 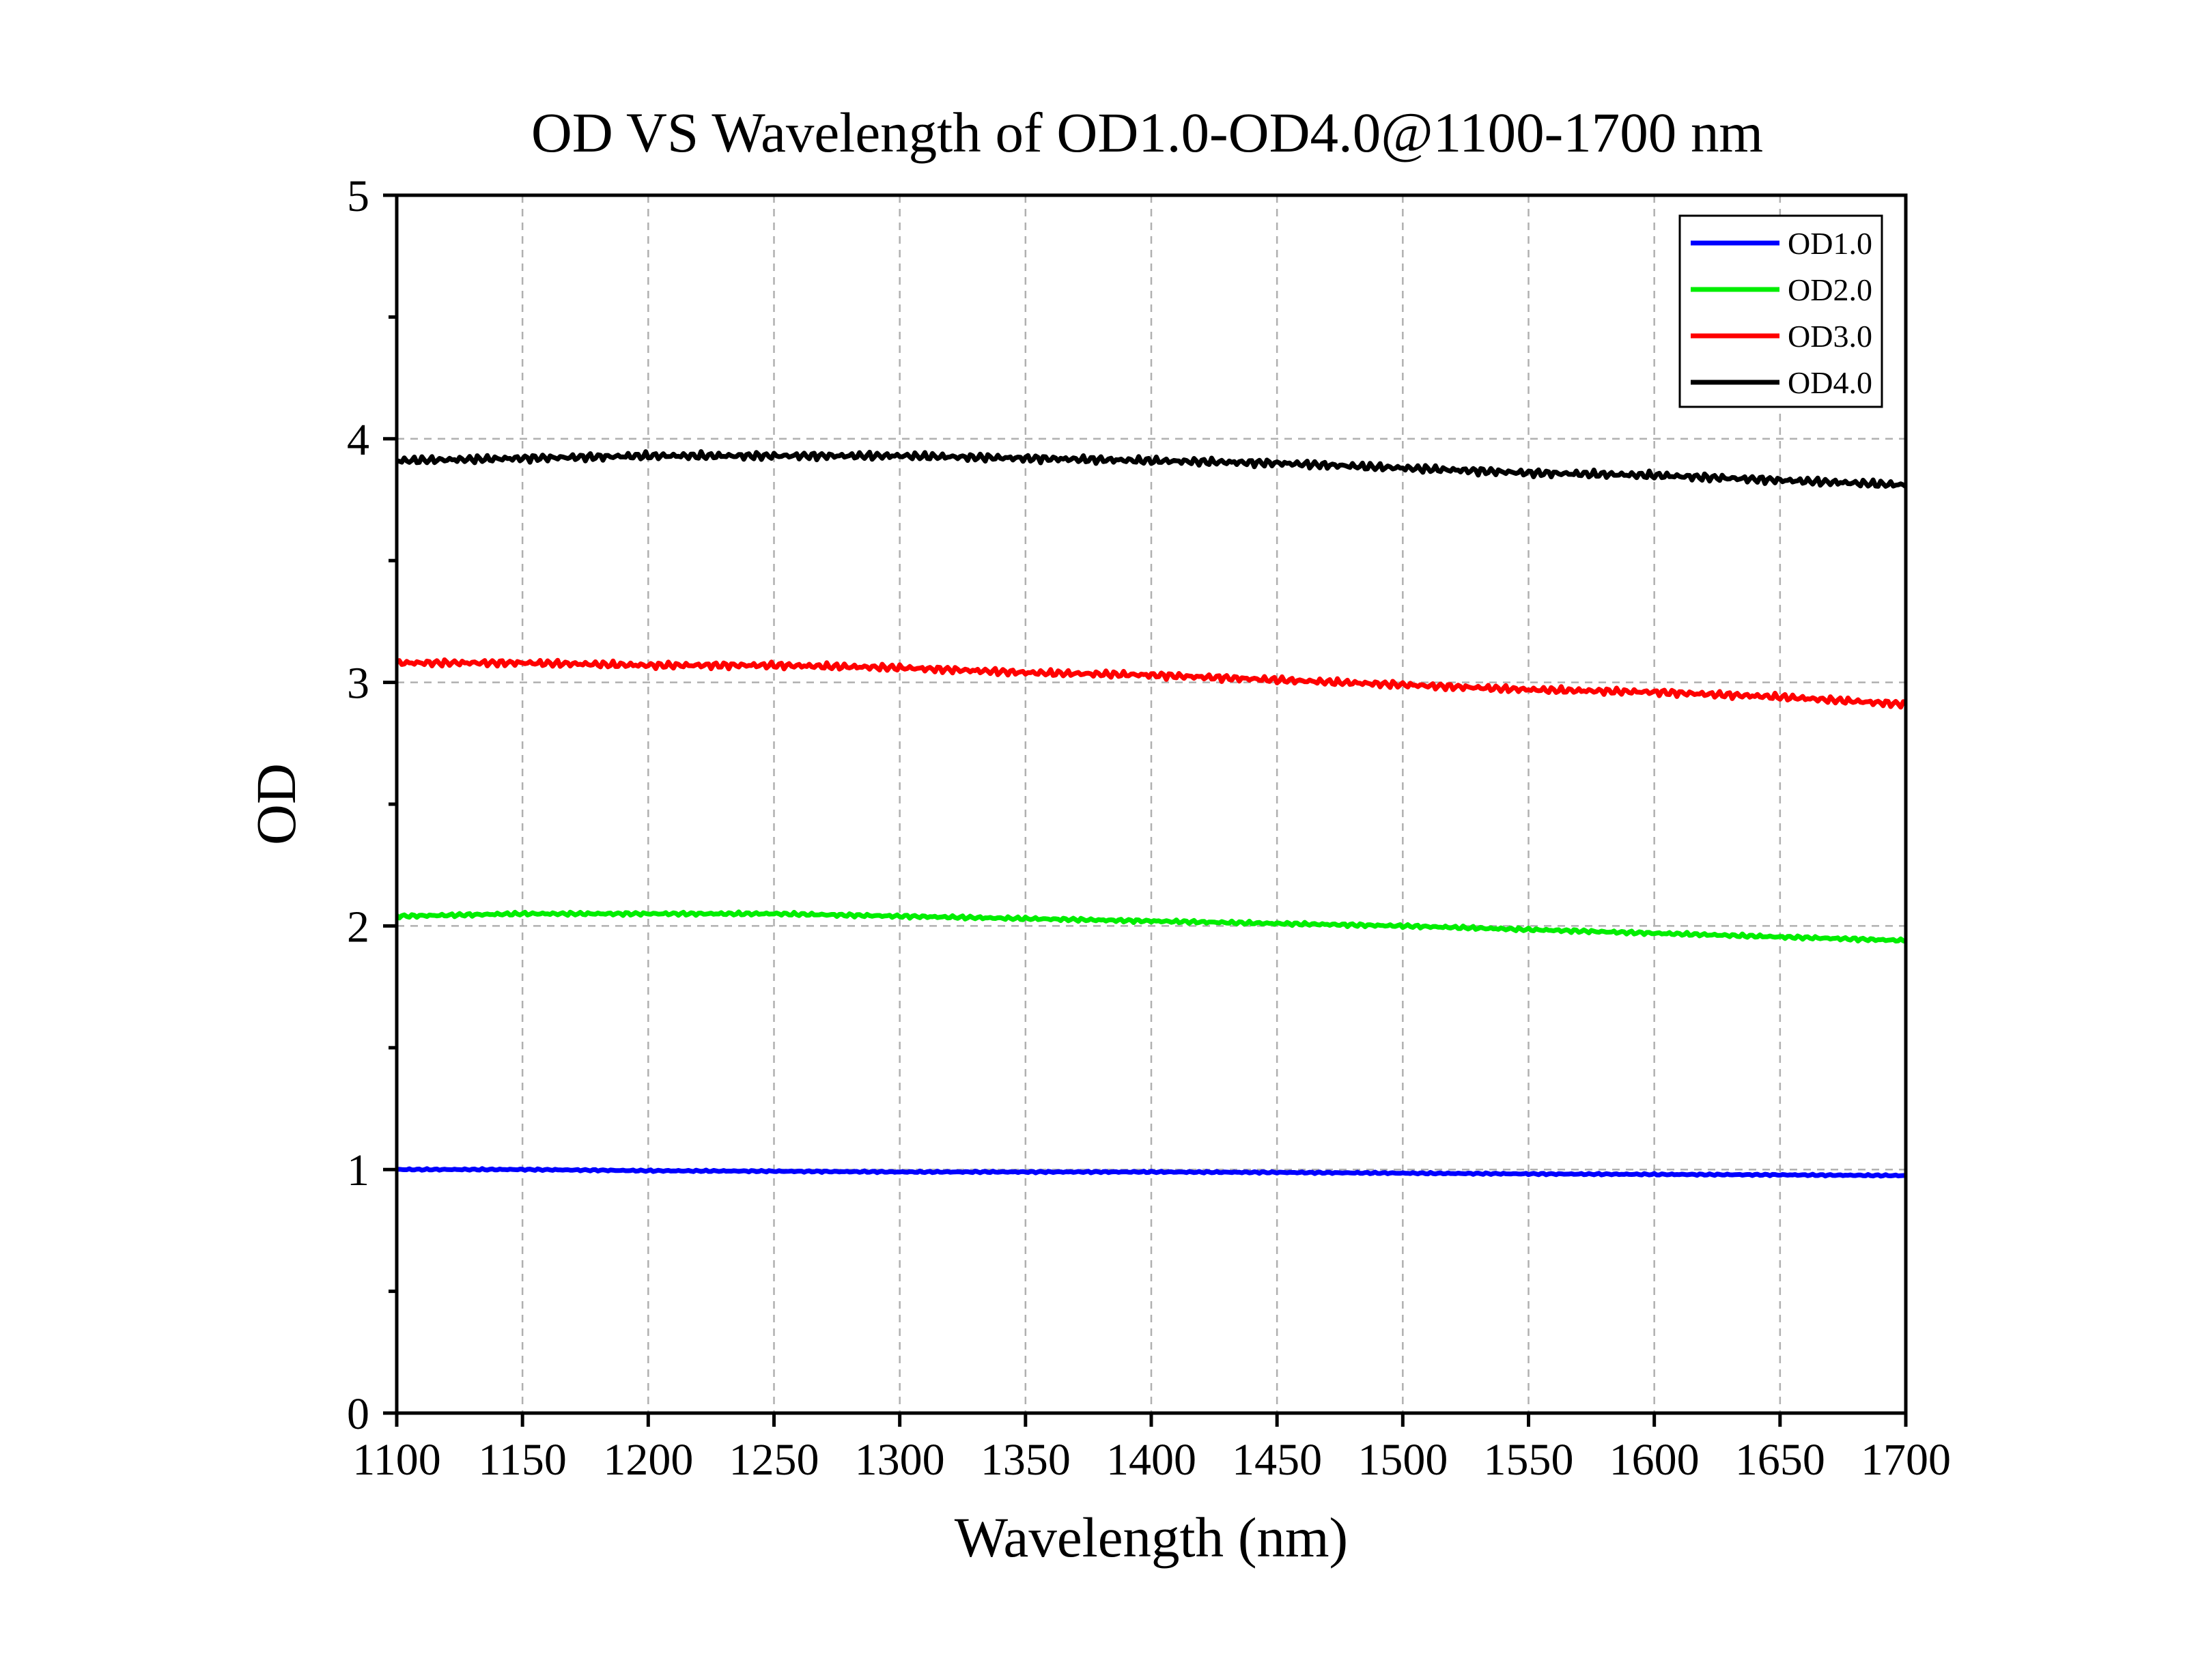 I want to click on y-tick-label: 2, so click(x=358, y=927).